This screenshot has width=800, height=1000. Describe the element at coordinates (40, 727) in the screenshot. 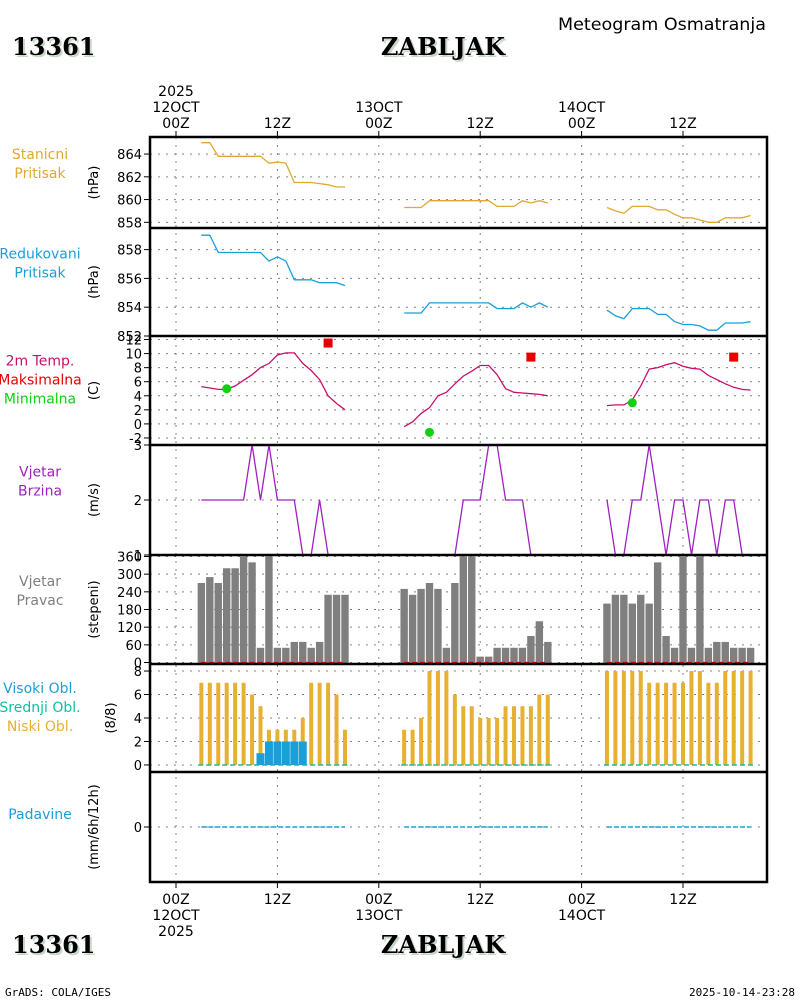

I see `panel-name-label: Niski Obl.` at that location.